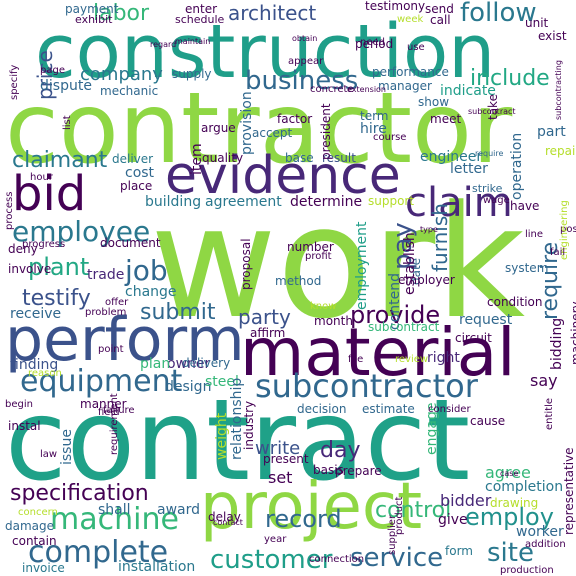 The image size is (576, 576). Describe the element at coordinates (206, 363) in the screenshot. I see `word-delivery: delivery` at that location.